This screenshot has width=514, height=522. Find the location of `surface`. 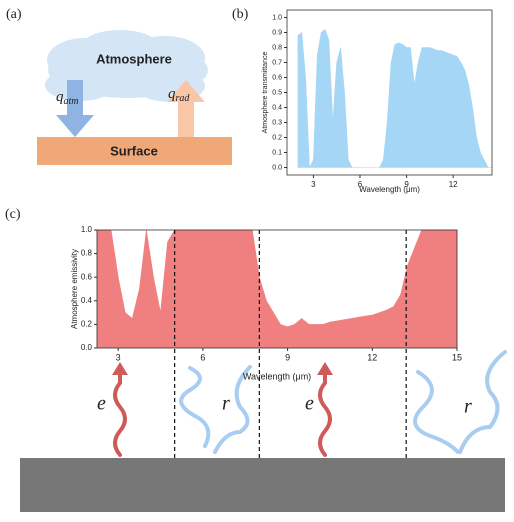

surface is located at coordinates (134, 151).